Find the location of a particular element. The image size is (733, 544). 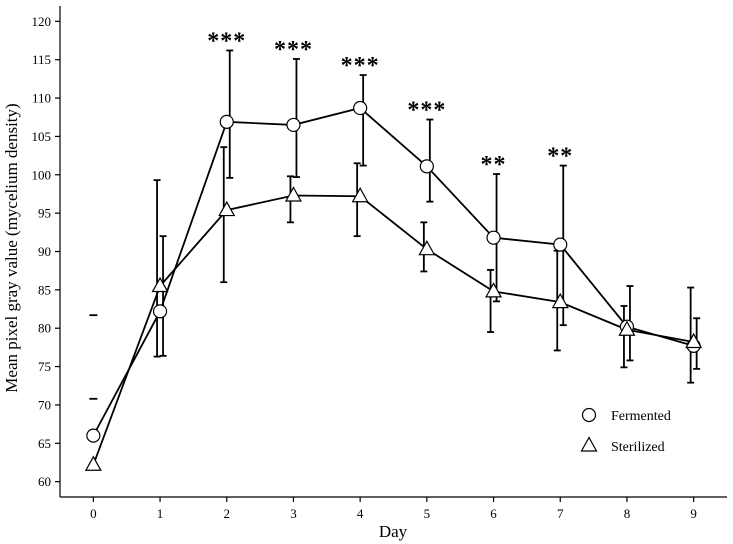

x-axis-title: Day is located at coordinates (393, 531).